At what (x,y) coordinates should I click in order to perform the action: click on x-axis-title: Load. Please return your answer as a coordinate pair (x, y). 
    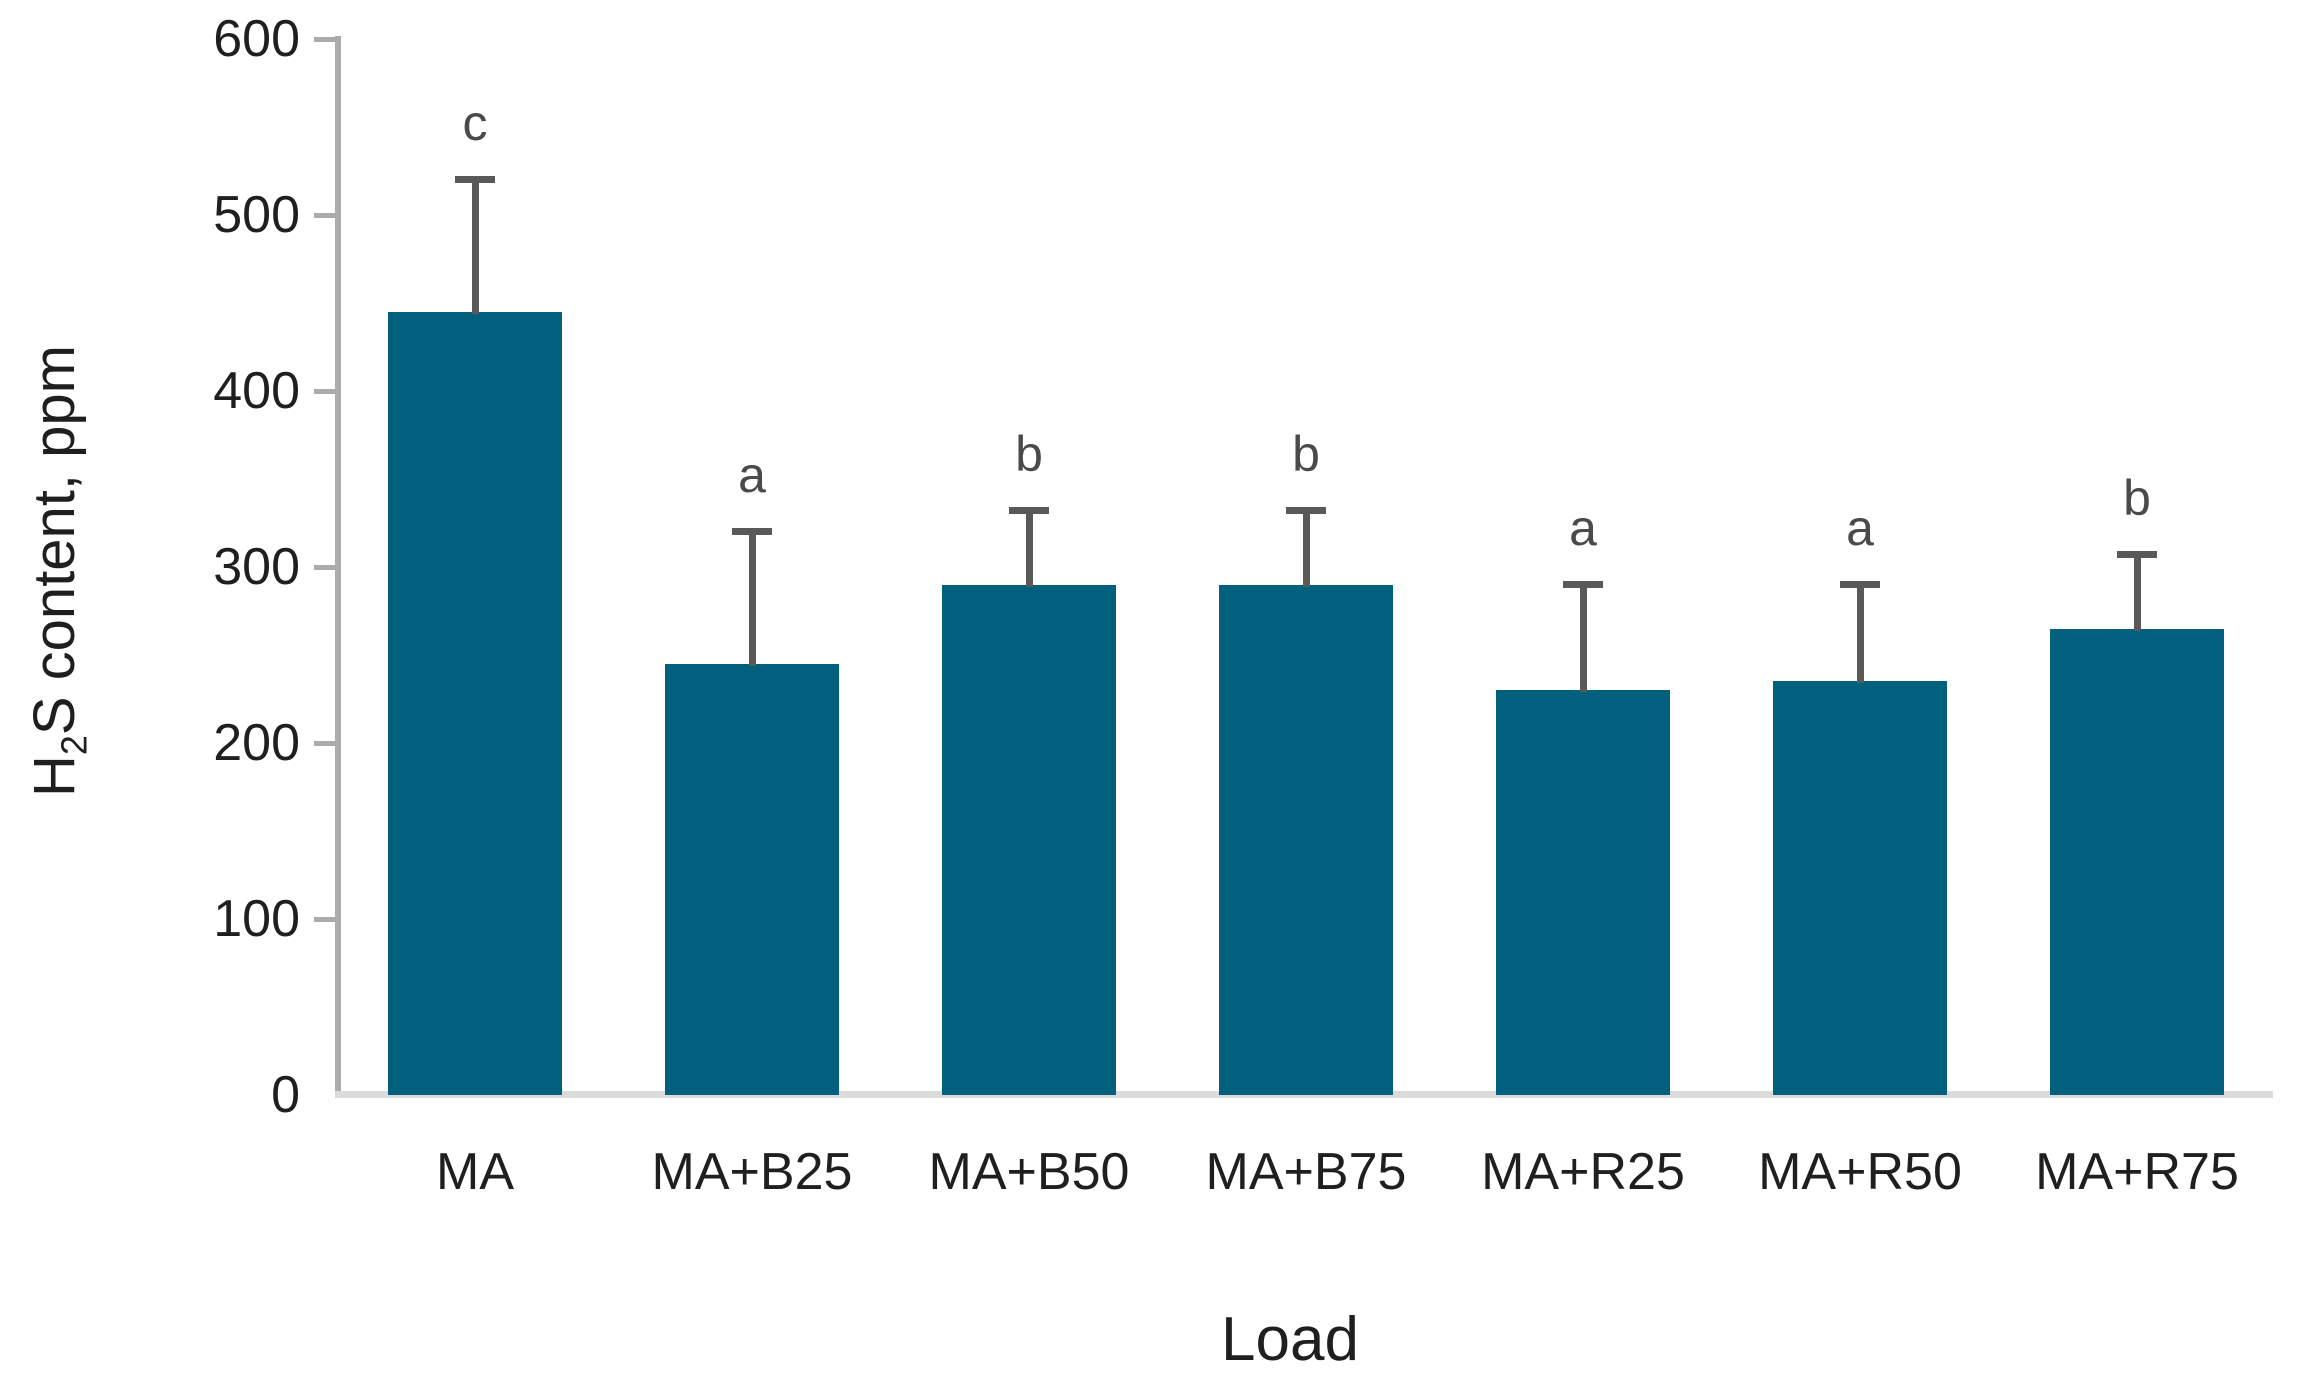
    Looking at the image, I should click on (1290, 1339).